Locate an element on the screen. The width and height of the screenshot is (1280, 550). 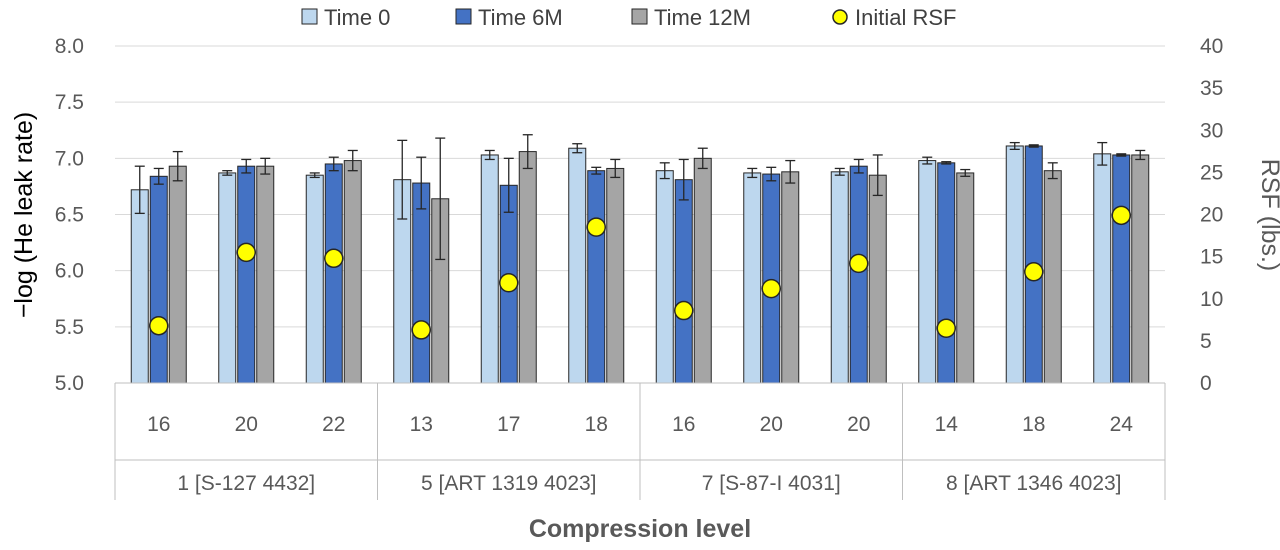
legend-label: Initial RSF is located at coordinates (905, 17).